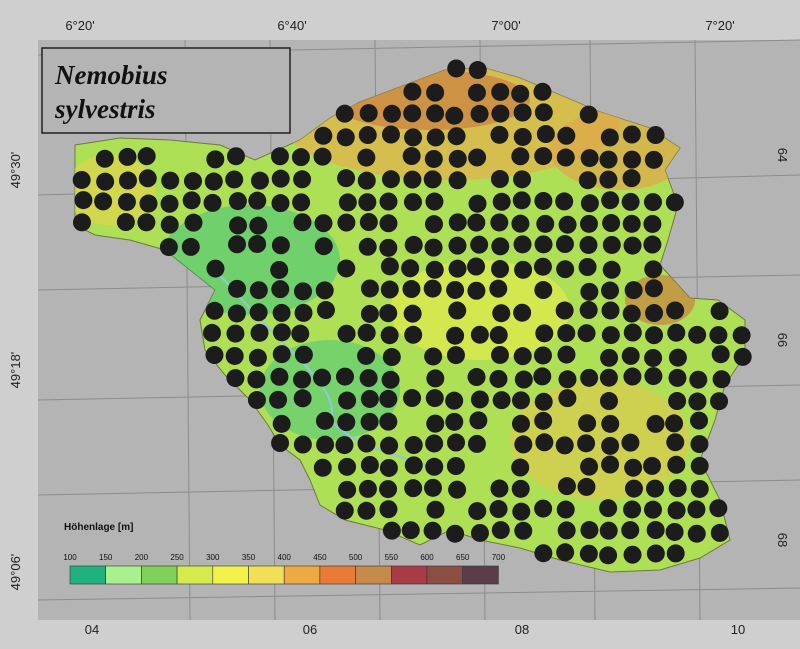 The height and width of the screenshot is (649, 800). I want to click on grid-label-66: 66, so click(782, 340).